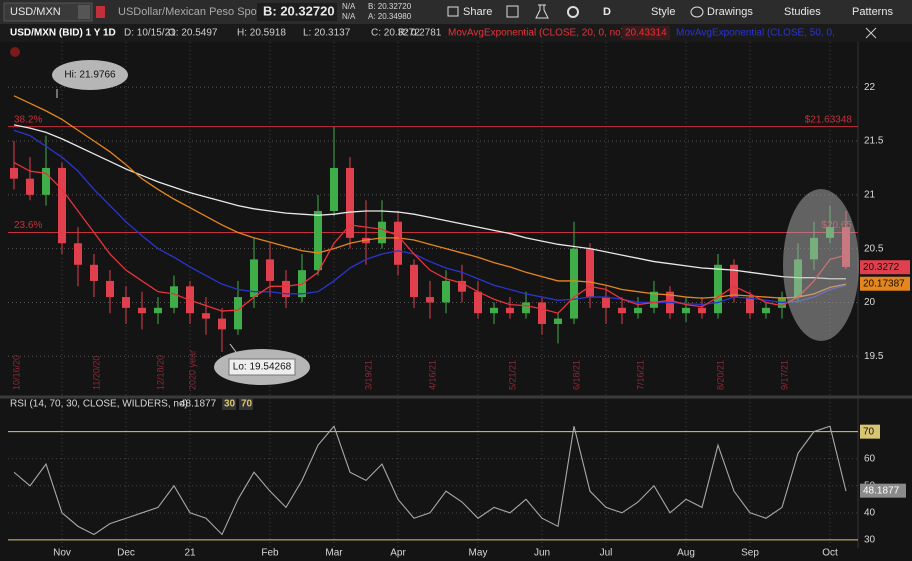 This screenshot has height=561, width=912. What do you see at coordinates (784, 375) in the screenshot?
I see `date-marker: 9/17/21` at bounding box center [784, 375].